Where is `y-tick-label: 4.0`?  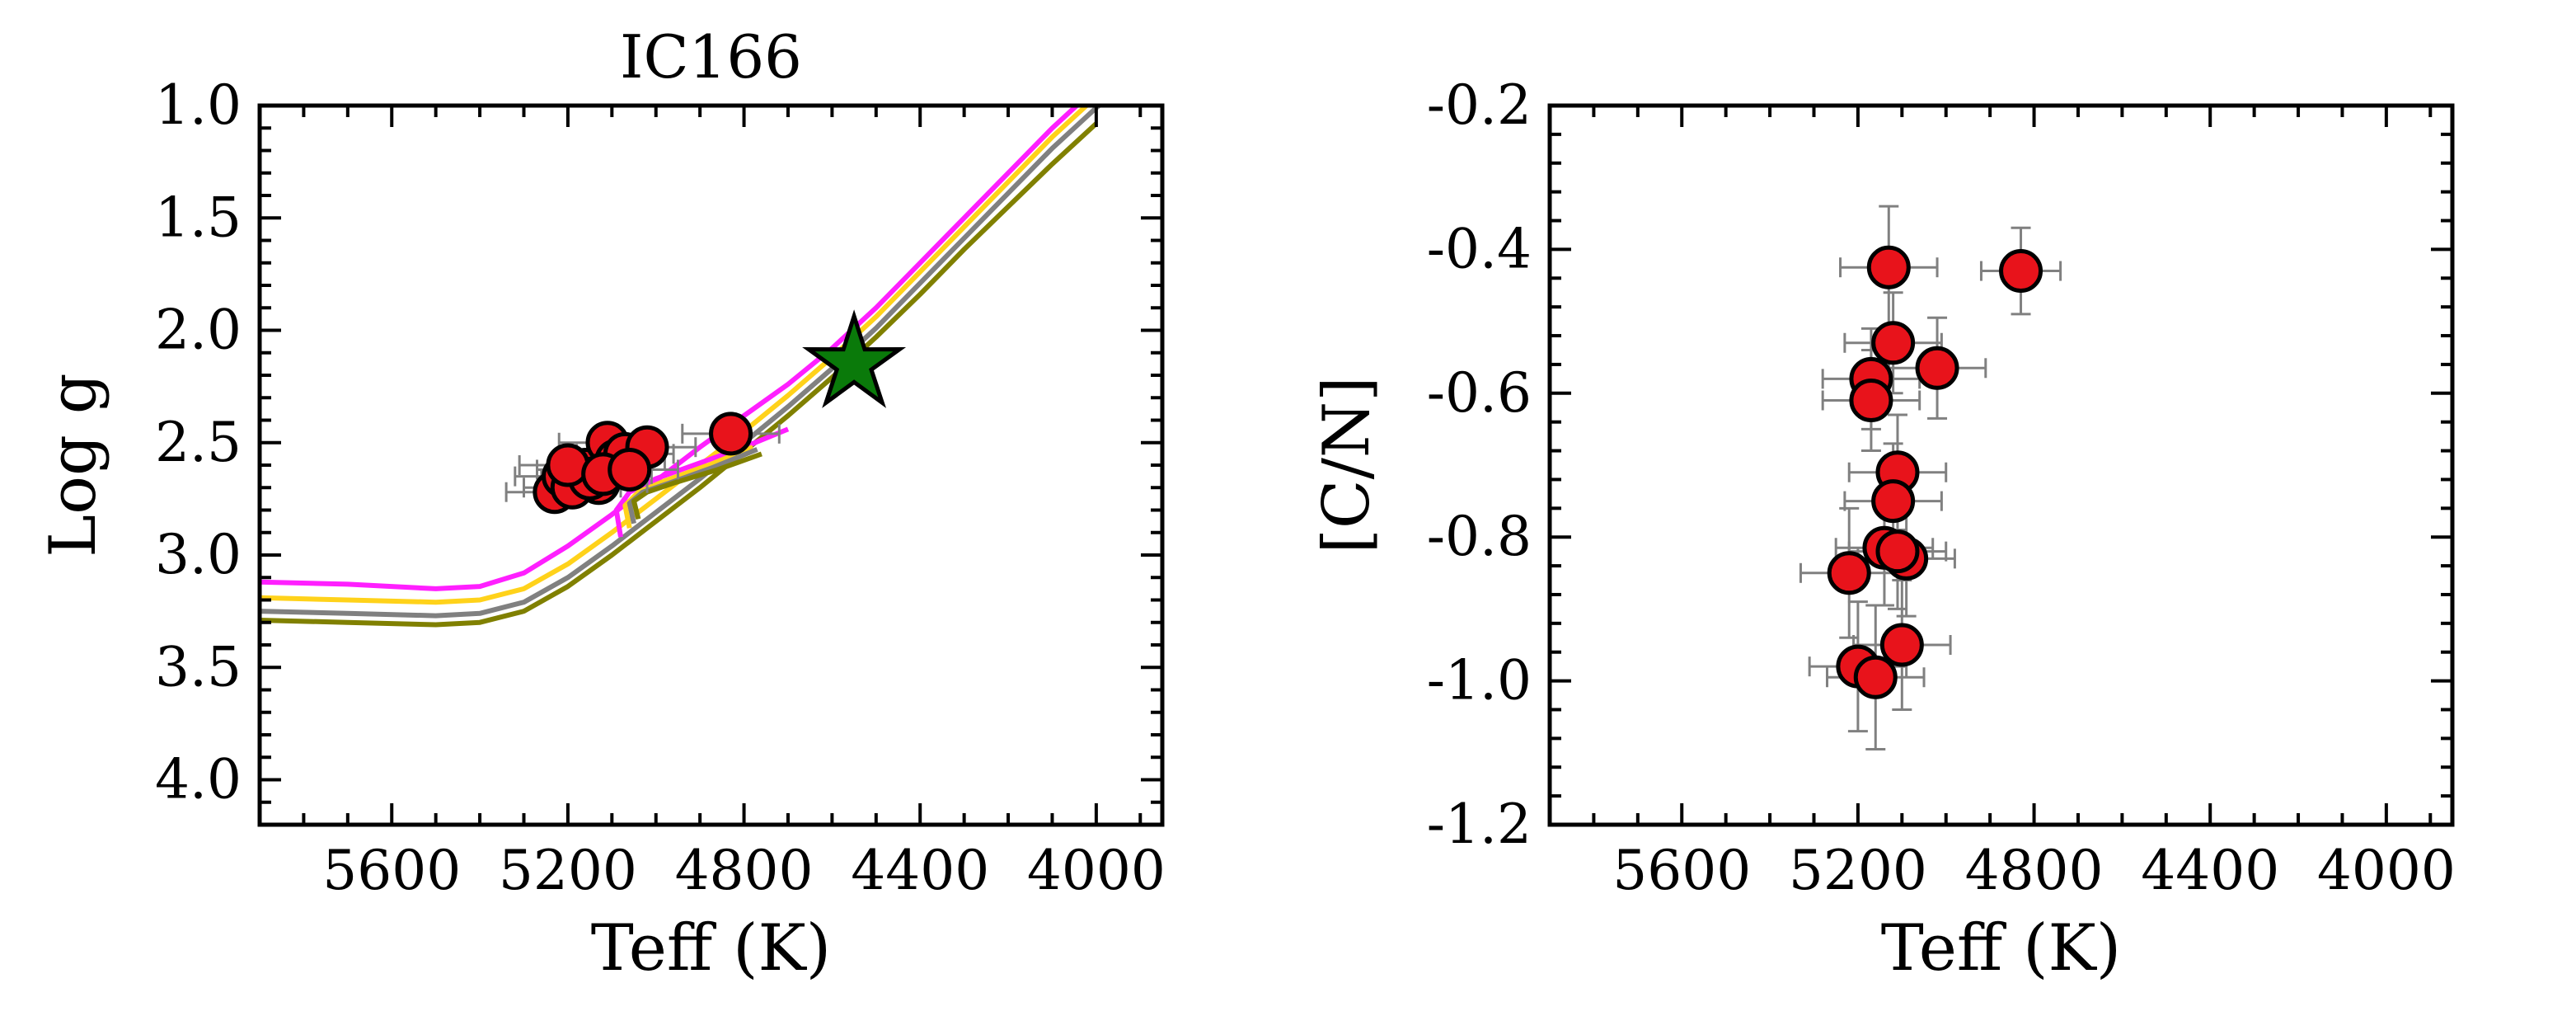 y-tick-label: 4.0 is located at coordinates (199, 780).